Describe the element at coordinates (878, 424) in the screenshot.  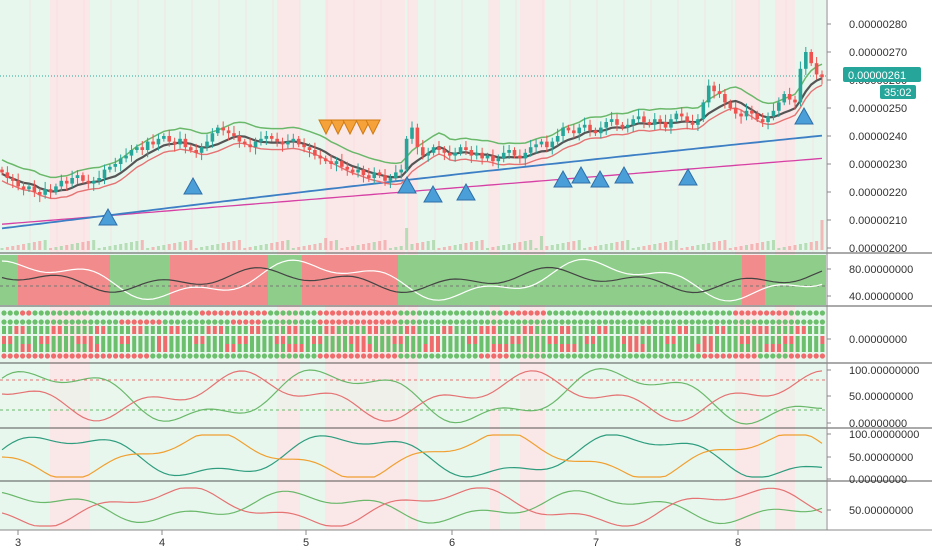
I see `y-tick-label: 0.00000000` at that location.